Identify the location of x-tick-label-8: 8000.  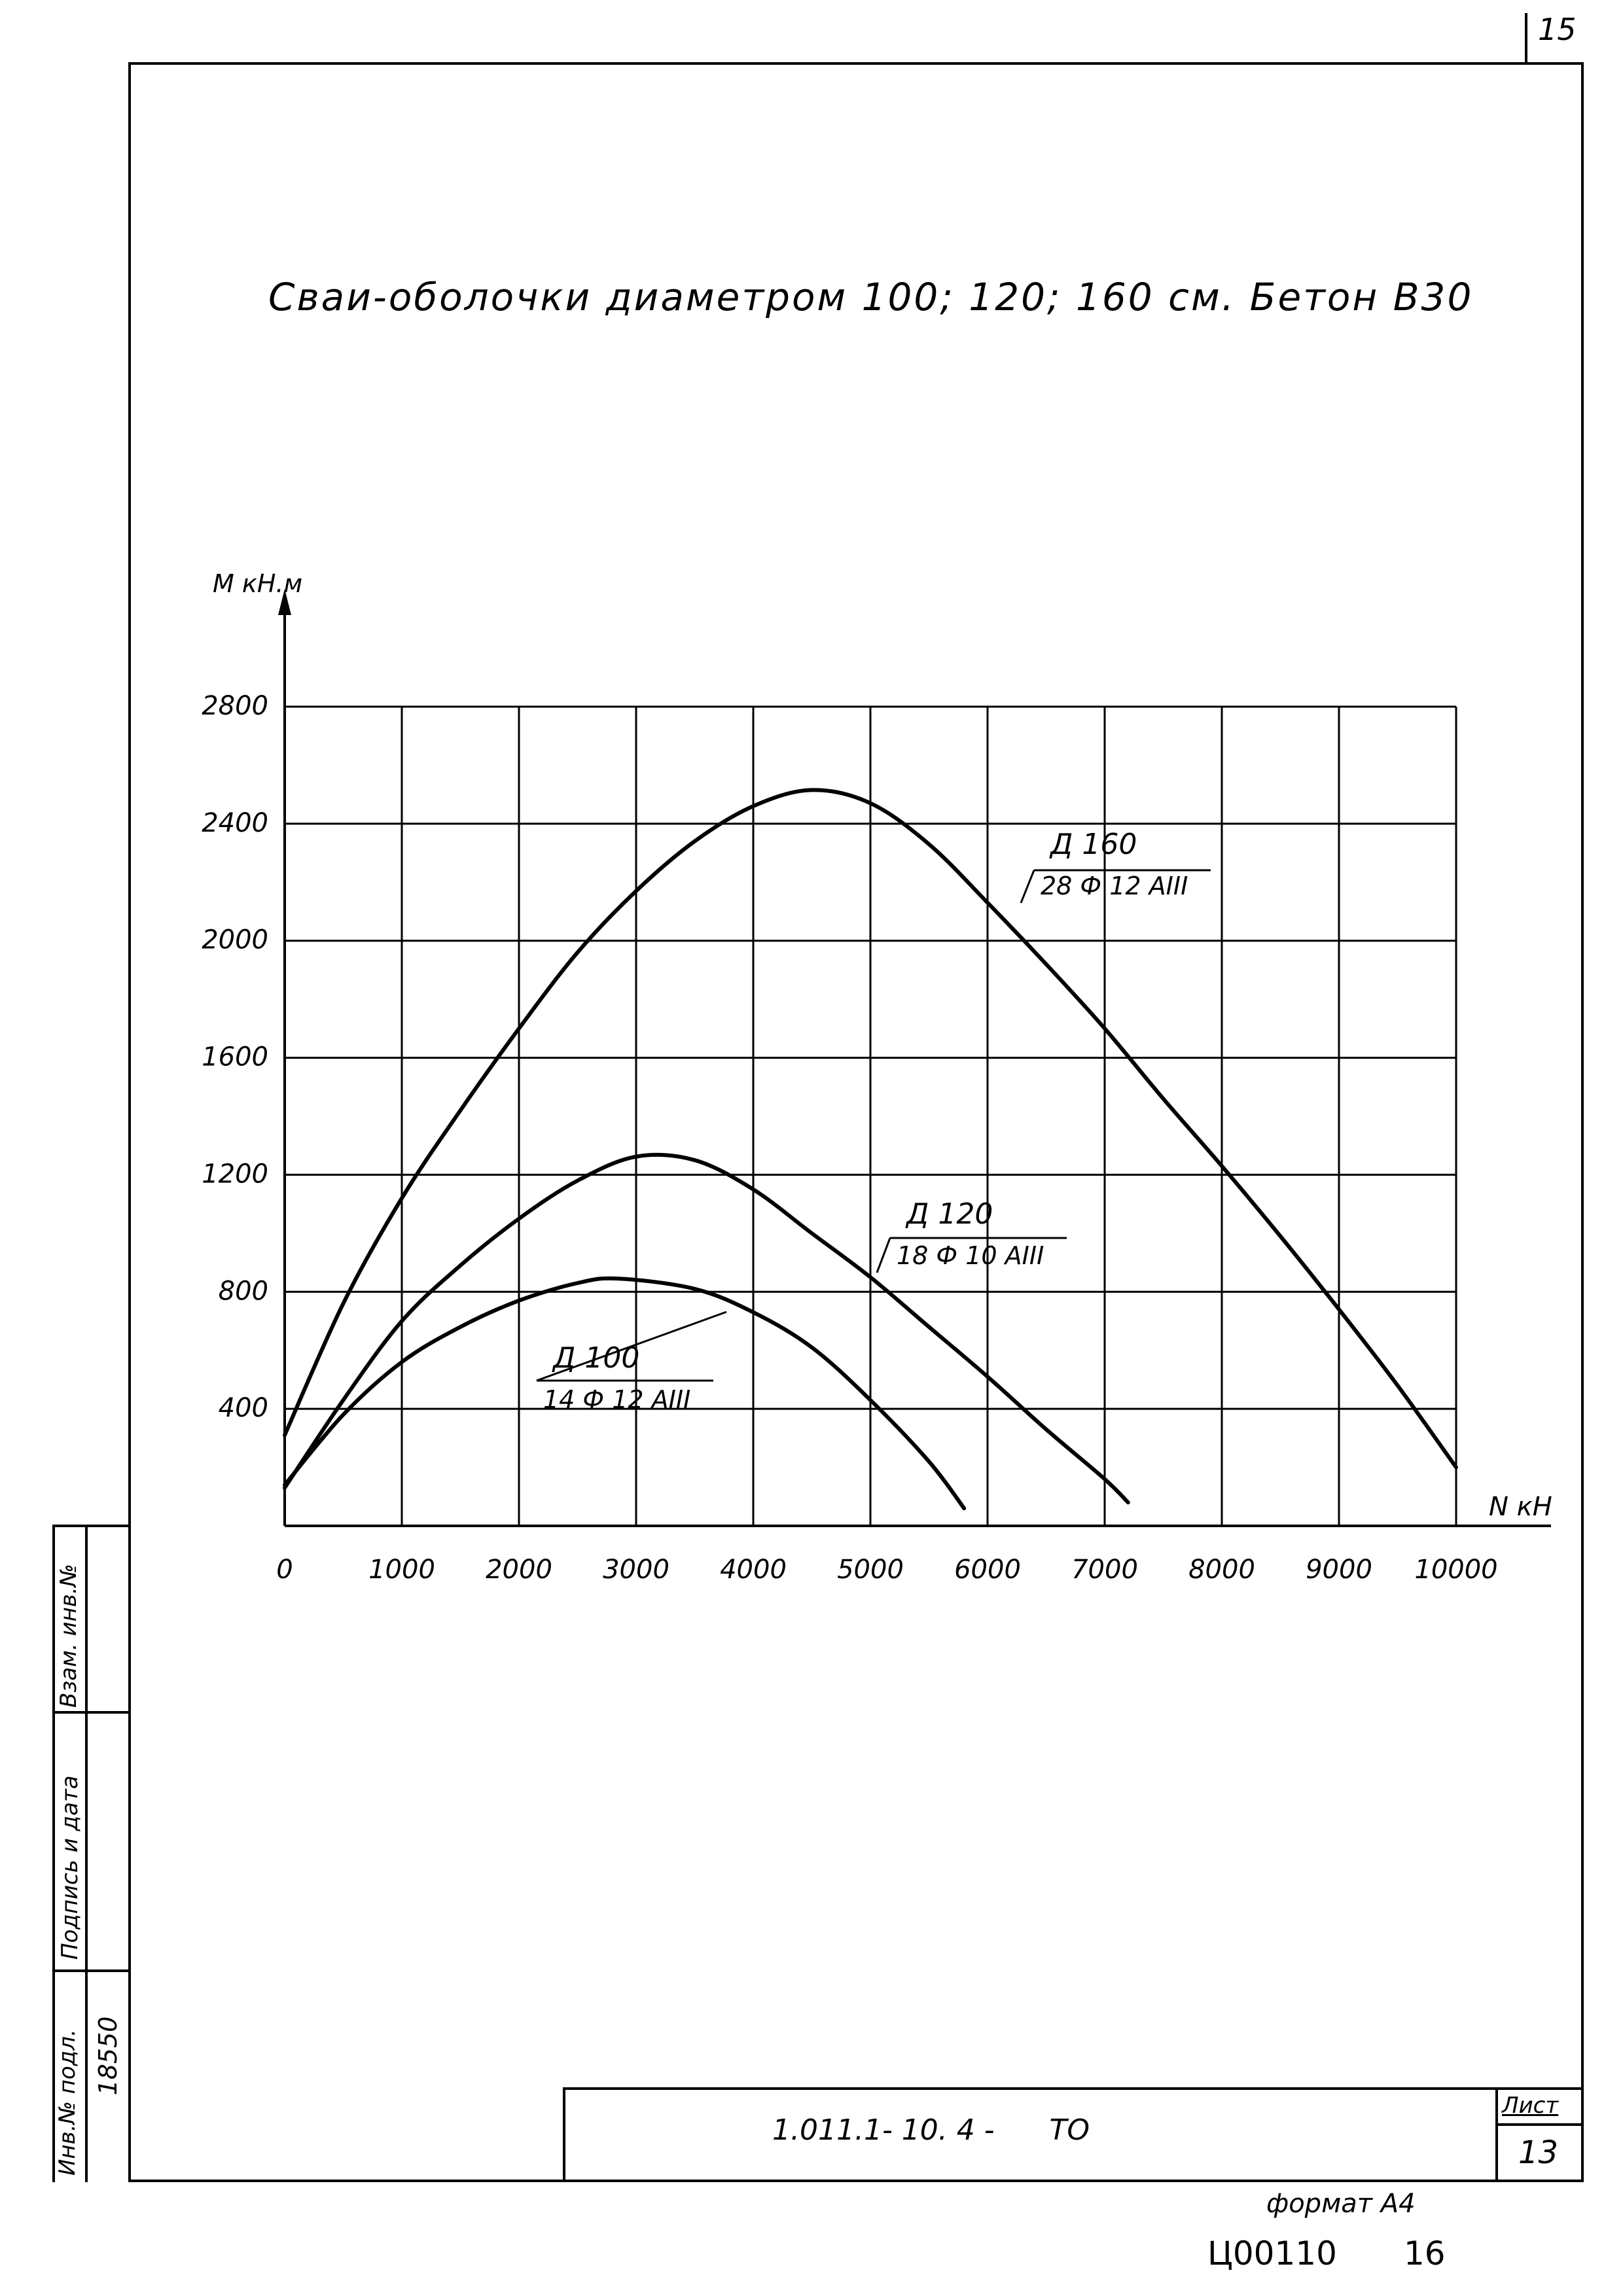
(1222, 1570).